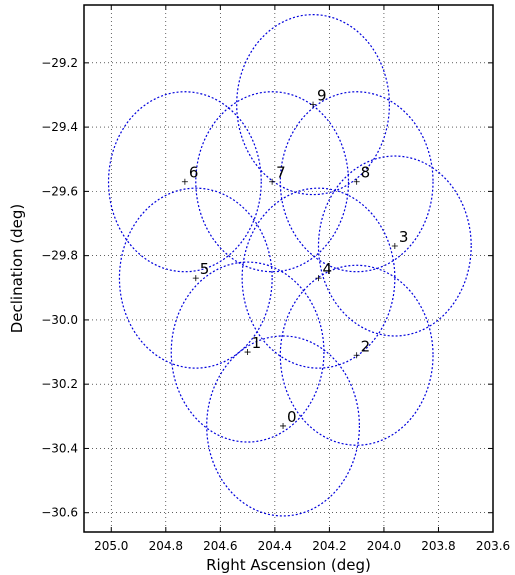 Image resolution: width=515 pixels, height=575 pixels. What do you see at coordinates (166, 546) in the screenshot?
I see `x-tick-label: 204.8` at bounding box center [166, 546].